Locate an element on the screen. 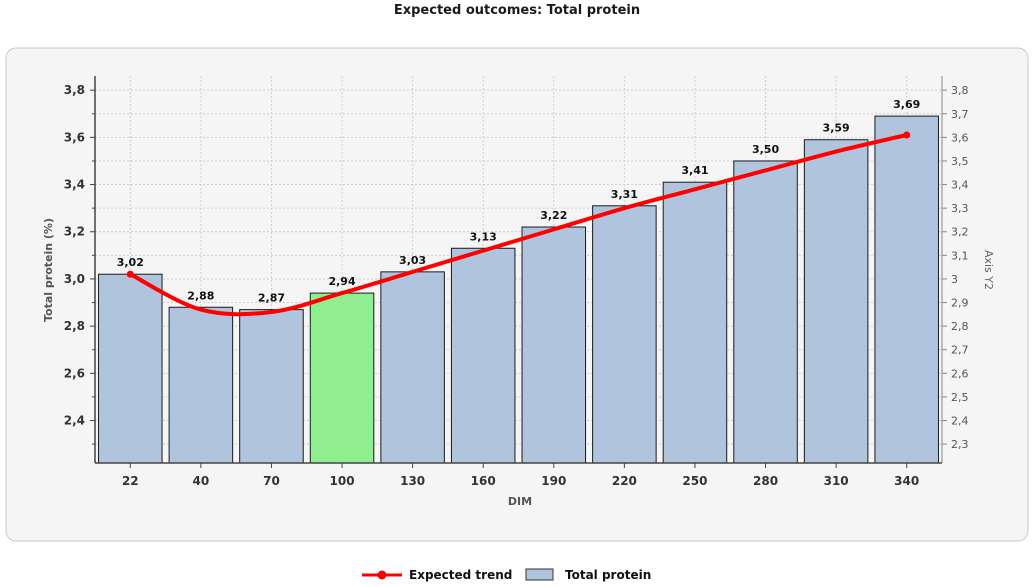  y2-tick-label: 3,8 is located at coordinates (960, 90).